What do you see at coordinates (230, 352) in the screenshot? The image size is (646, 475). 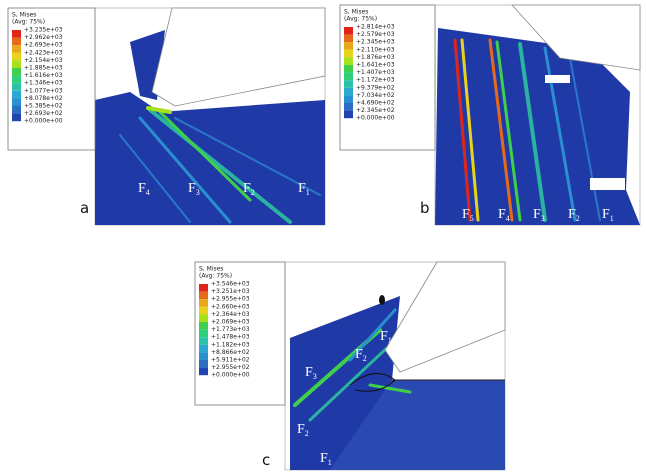 I see `legend-value: +8.866e+02` at bounding box center [230, 352].